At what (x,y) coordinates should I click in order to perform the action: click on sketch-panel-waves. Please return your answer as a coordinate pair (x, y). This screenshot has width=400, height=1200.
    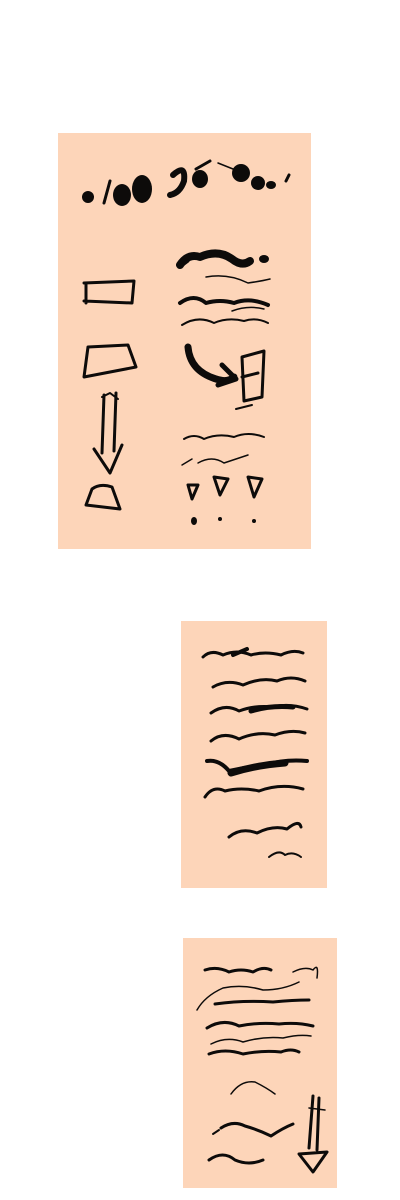
    Looking at the image, I should click on (254, 754).